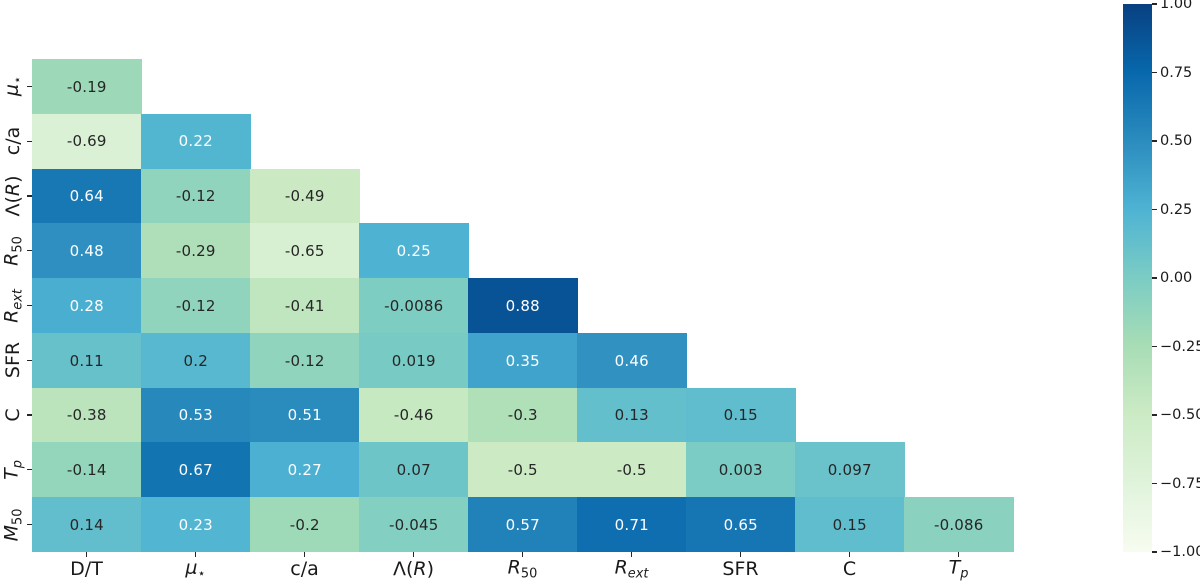  I want to click on heatmap-cell: 0.14, so click(87, 525).